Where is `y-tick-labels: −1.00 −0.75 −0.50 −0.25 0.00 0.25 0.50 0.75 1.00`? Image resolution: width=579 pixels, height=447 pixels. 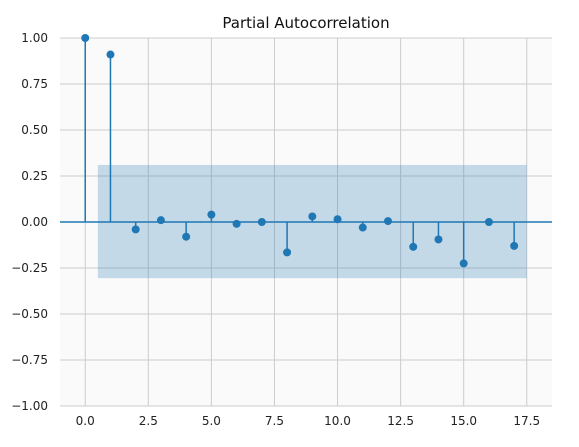 y-tick-labels: −1.00 −0.75 −0.50 −0.25 0.00 0.25 0.50 0.75 1.00 is located at coordinates (29, 222).